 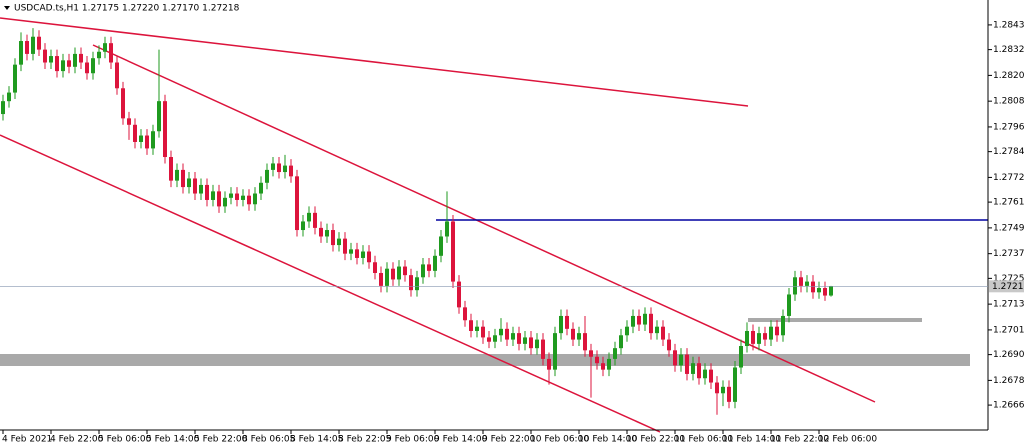 What do you see at coordinates (413, 440) in the screenshot?
I see `x-tick-label: 9 Feb 06:00` at bounding box center [413, 440].